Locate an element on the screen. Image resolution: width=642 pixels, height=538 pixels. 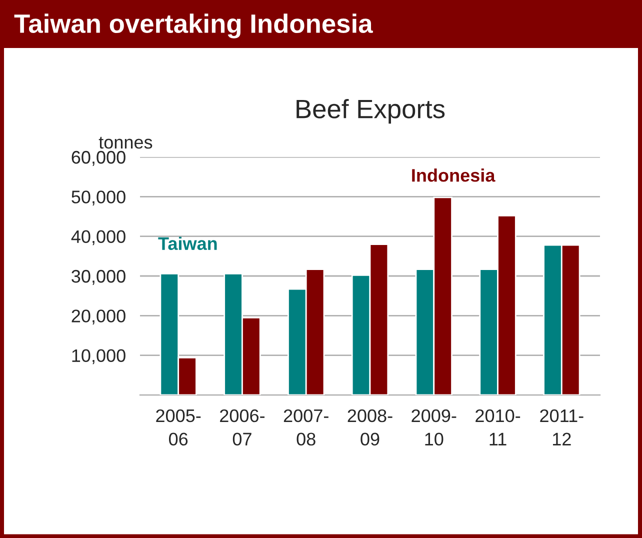
y-tick-label: 30,000 is located at coordinates (99, 277).